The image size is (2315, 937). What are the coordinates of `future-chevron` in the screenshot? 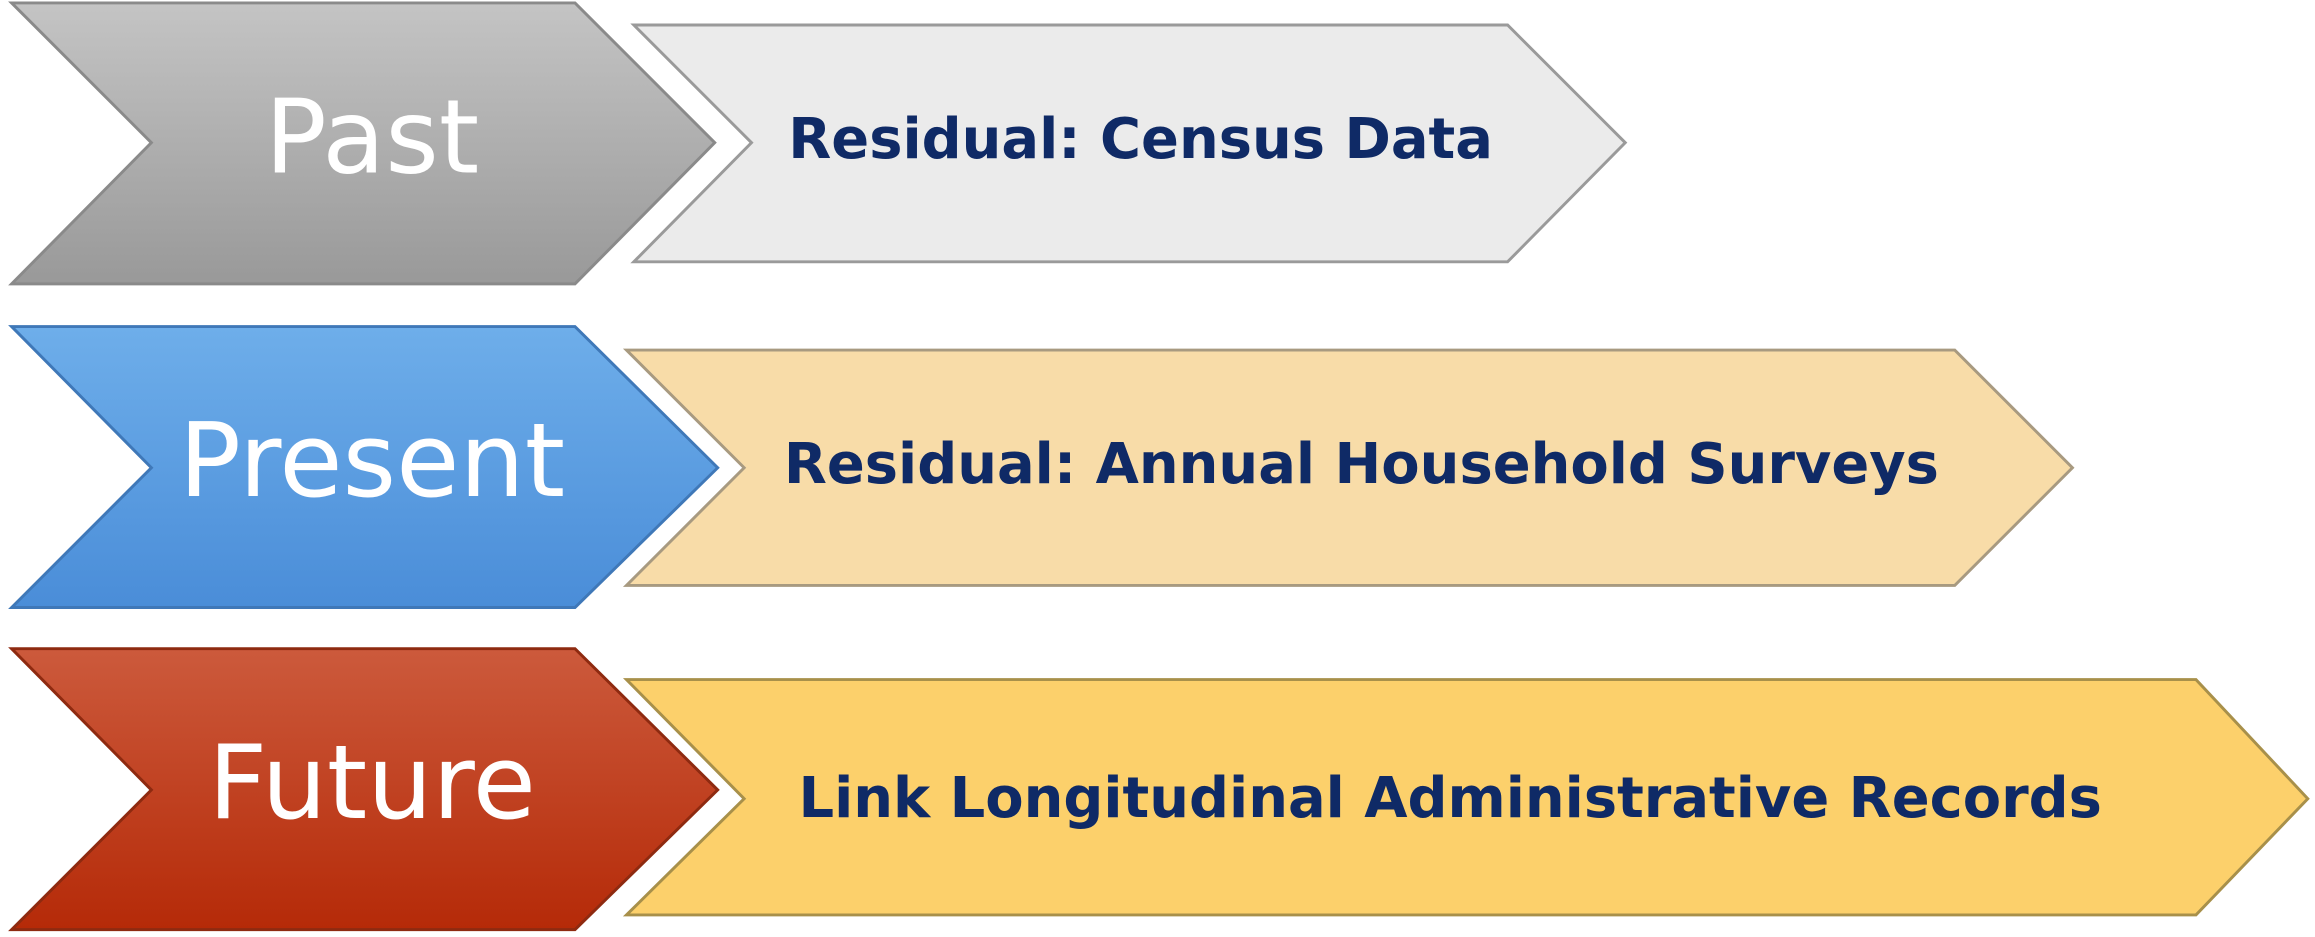 It's located at (364, 789).